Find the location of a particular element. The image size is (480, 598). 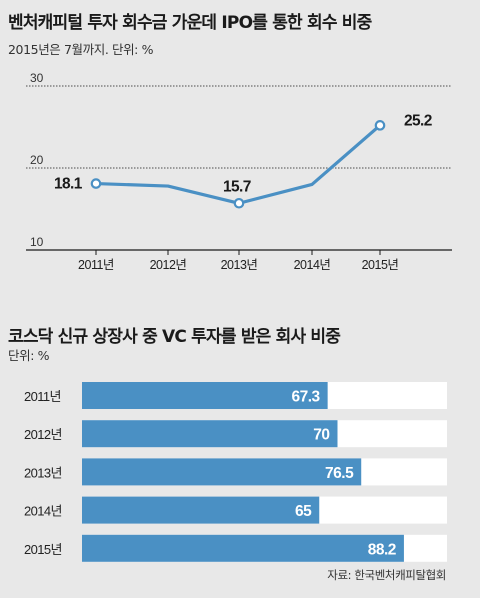

bar-category-label: 2013년 is located at coordinates (43, 472).